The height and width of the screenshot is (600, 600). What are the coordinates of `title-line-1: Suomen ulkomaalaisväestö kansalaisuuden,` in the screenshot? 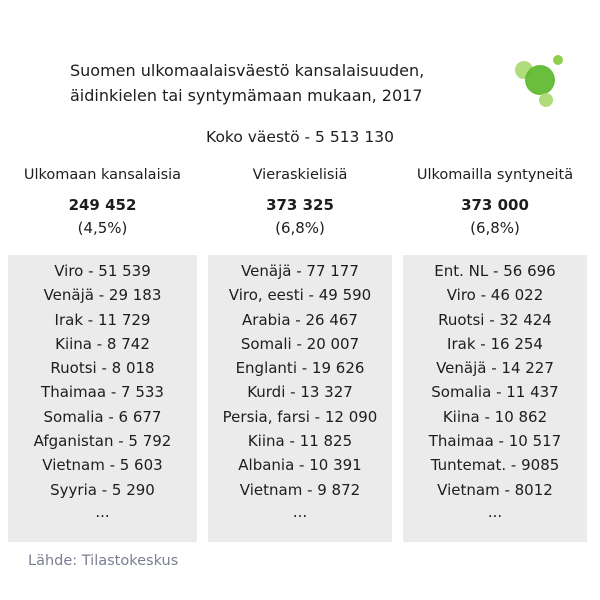 It's located at (247, 70).